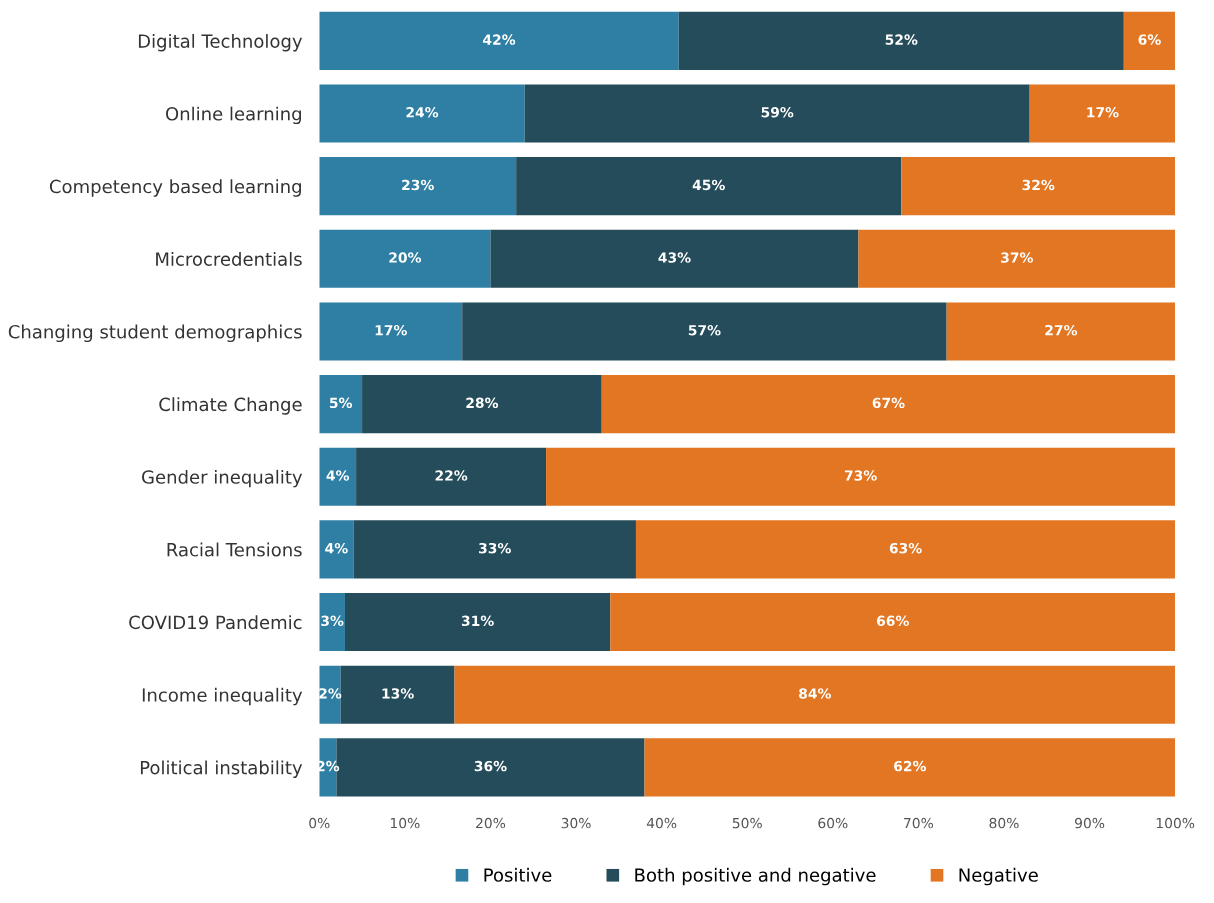 This screenshot has height=903, width=1214. I want to click on x-tick-label: 100%, so click(1175, 823).